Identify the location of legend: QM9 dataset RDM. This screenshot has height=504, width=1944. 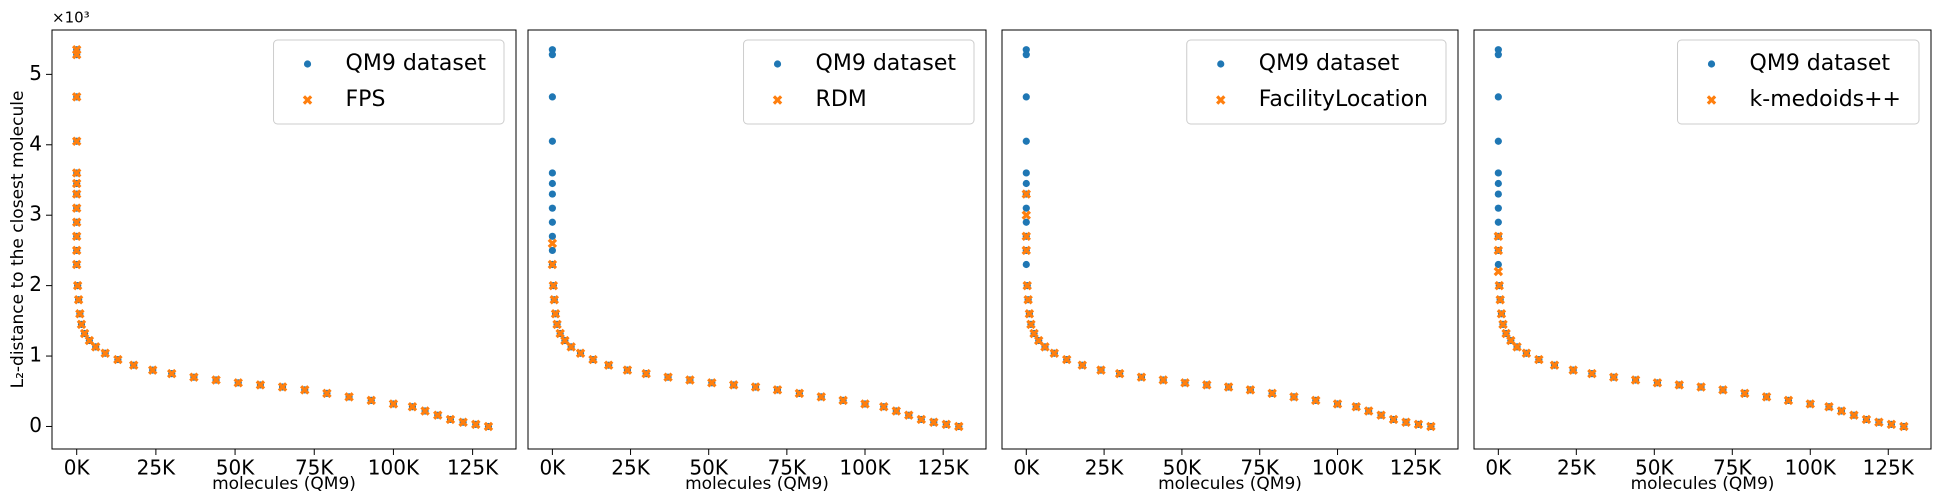
(859, 82).